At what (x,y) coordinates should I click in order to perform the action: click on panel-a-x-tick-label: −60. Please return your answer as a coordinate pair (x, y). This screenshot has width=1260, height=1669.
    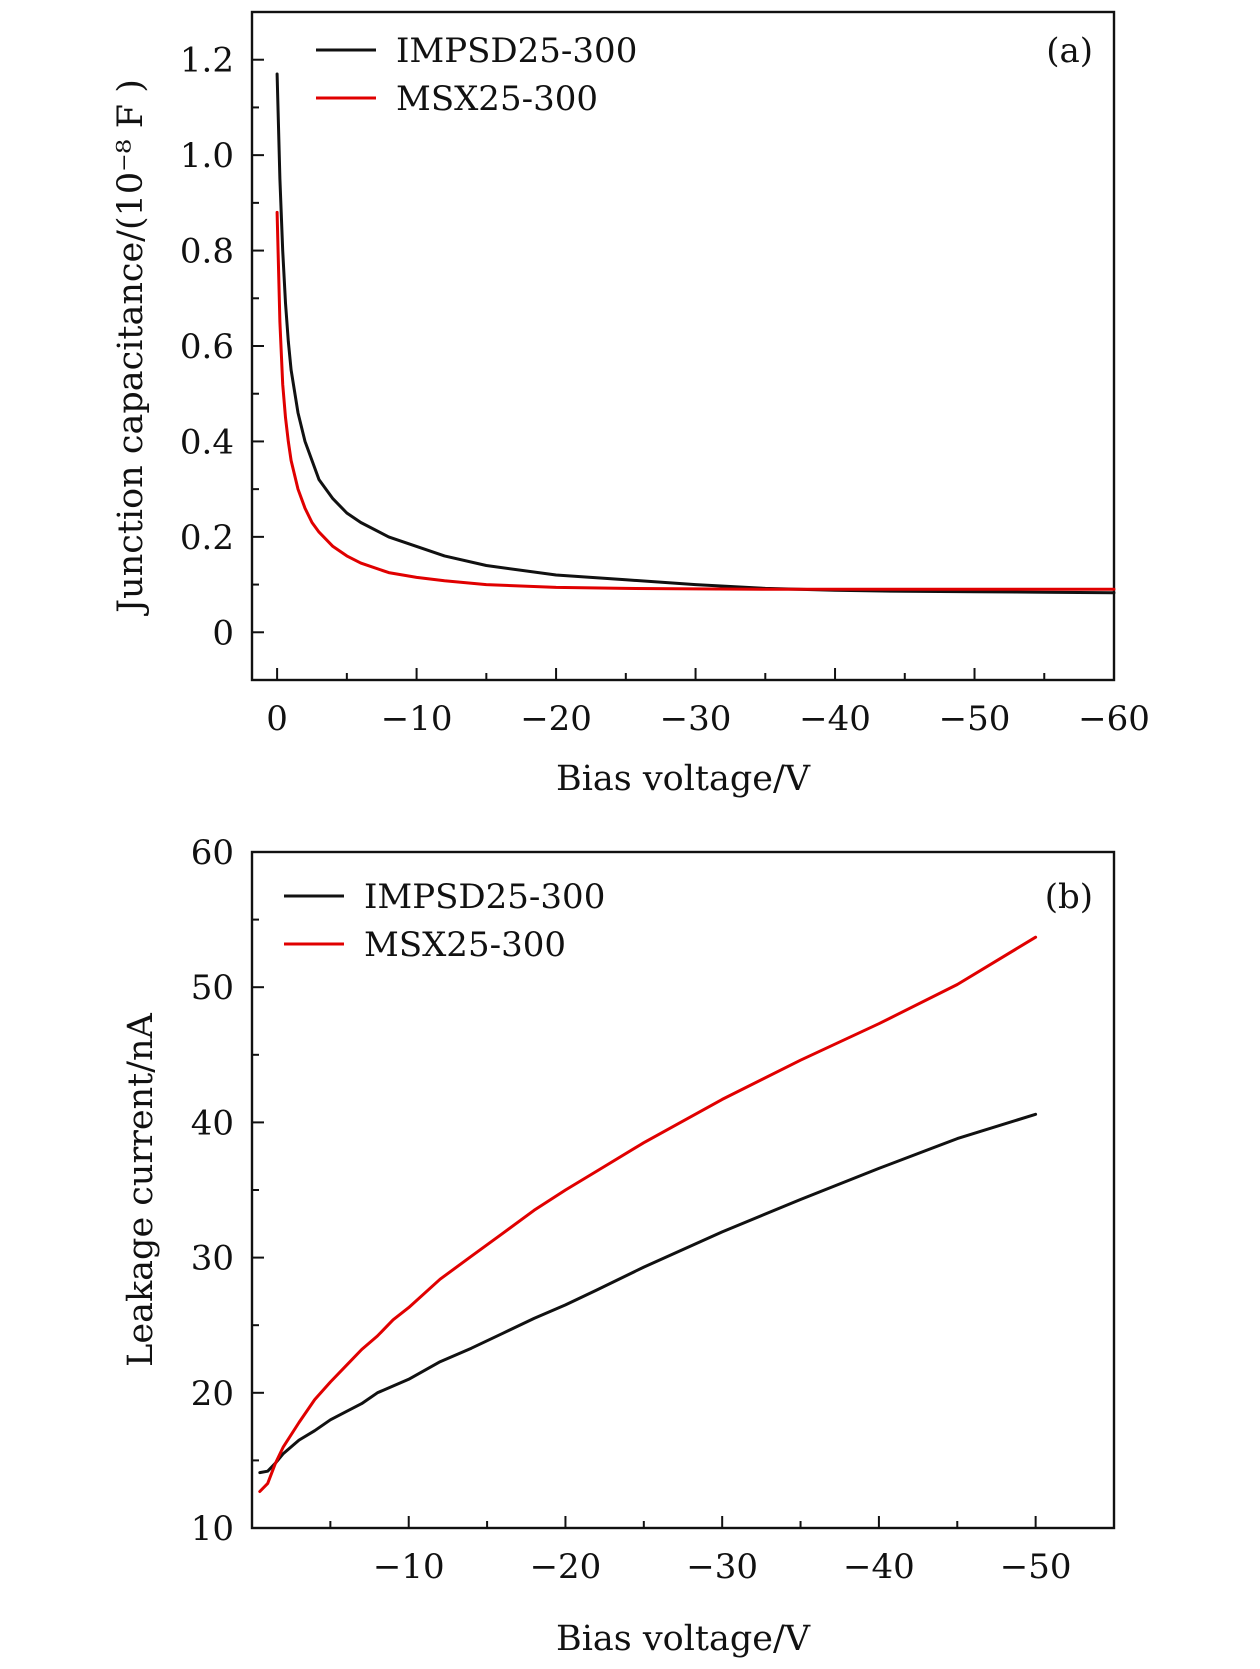
    Looking at the image, I should click on (1114, 719).